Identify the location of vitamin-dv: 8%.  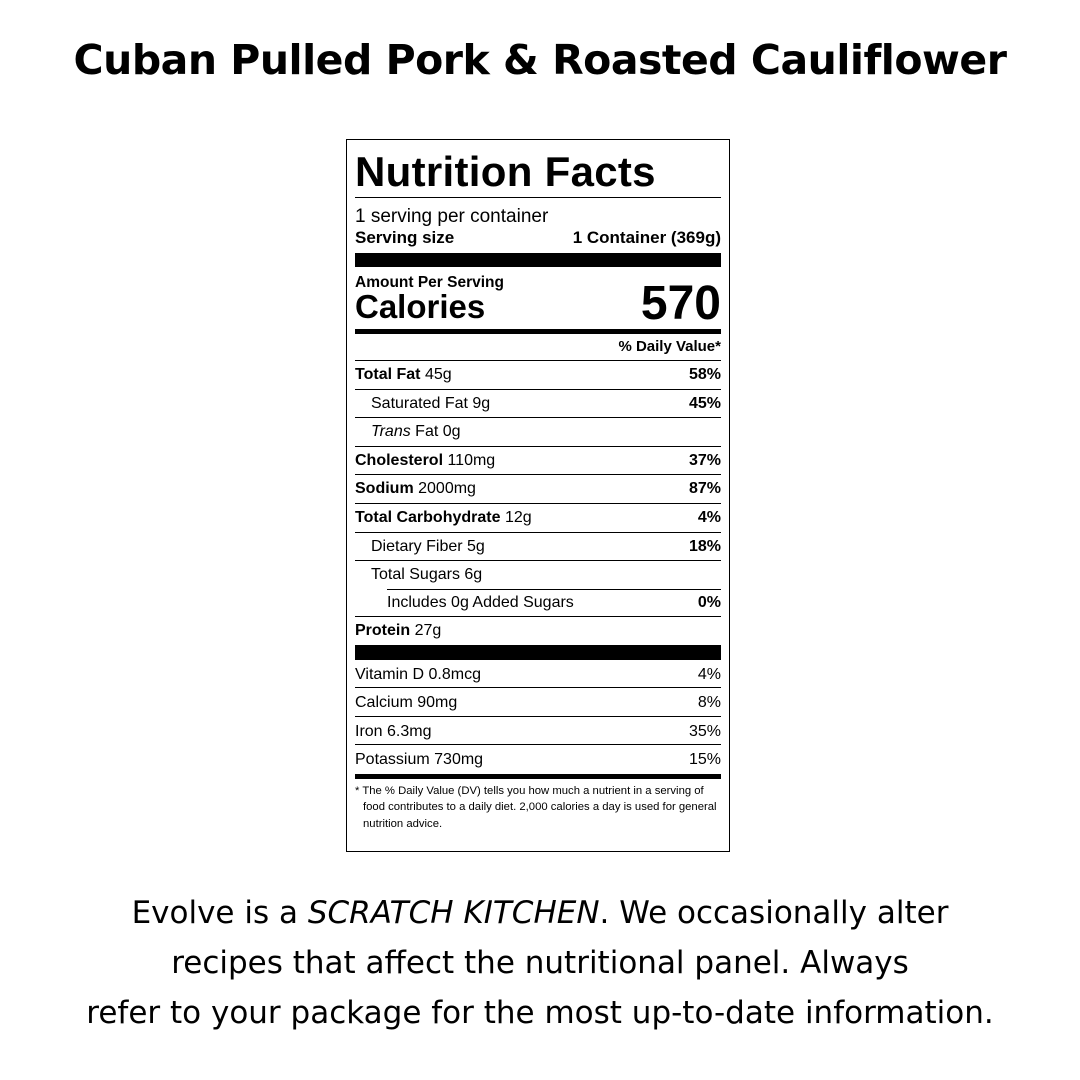
(709, 703).